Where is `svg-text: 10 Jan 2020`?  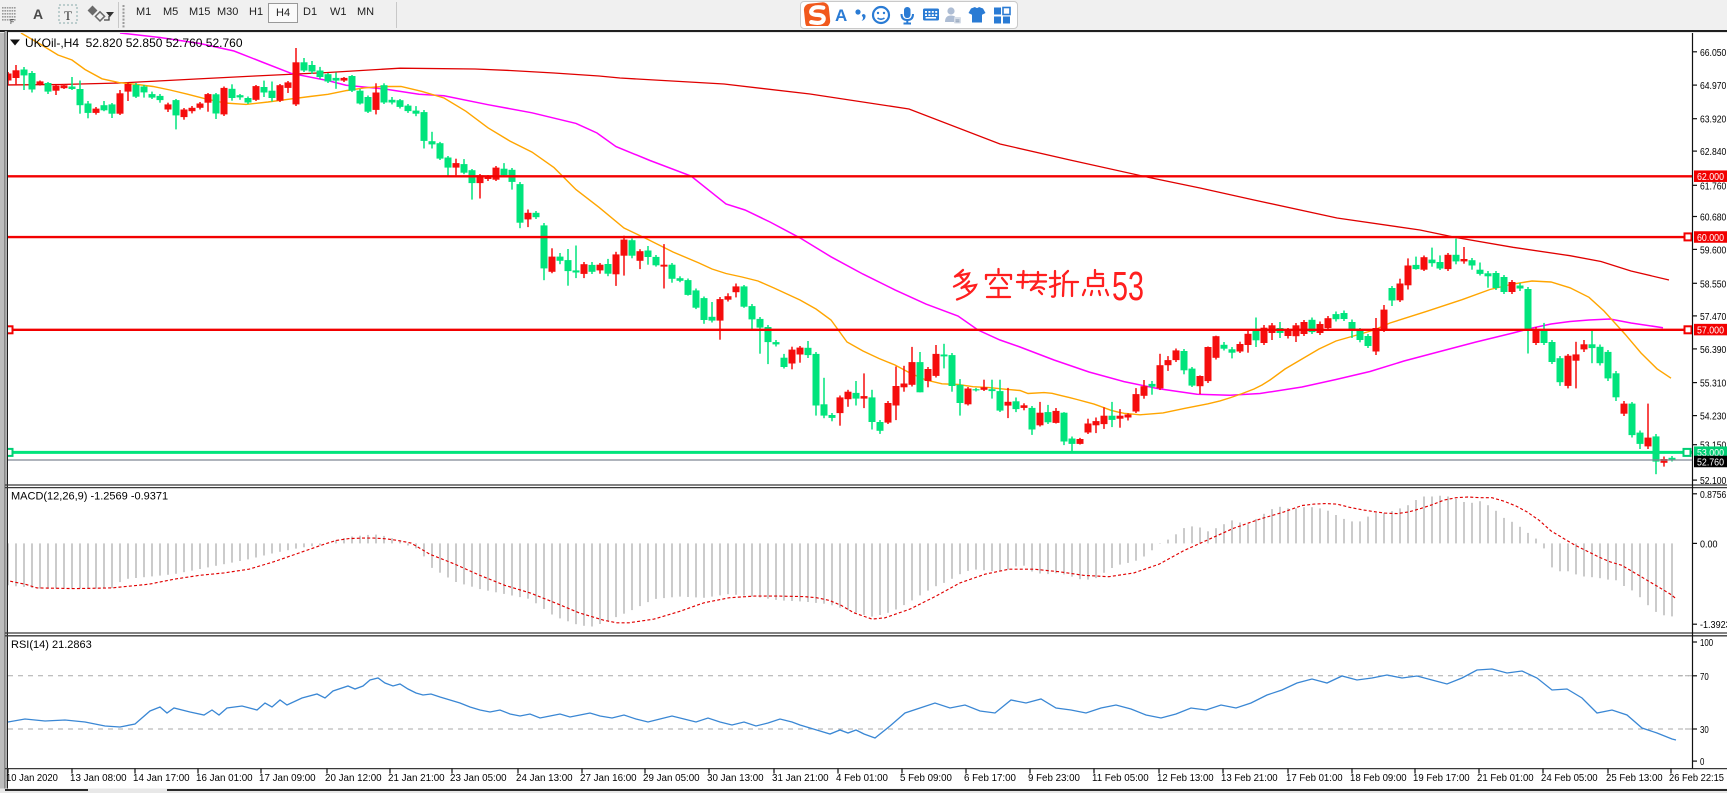 svg-text: 10 Jan 2020 is located at coordinates (32, 778).